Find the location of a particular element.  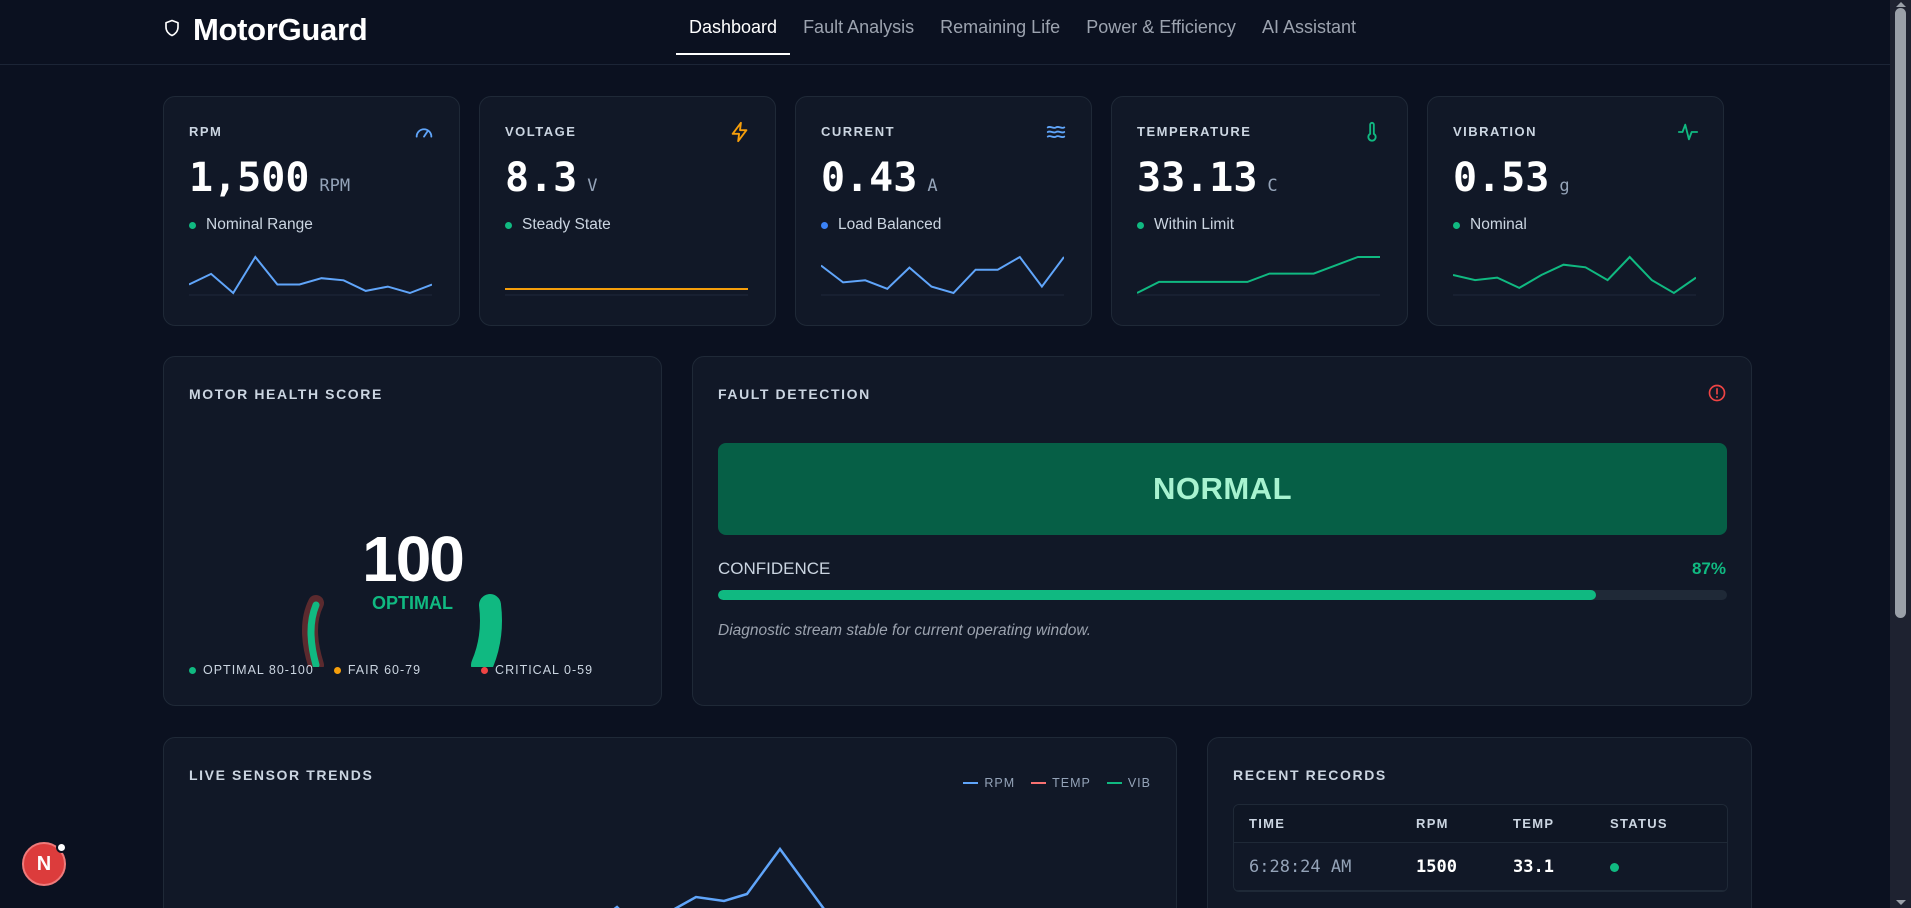

metric-label: TEMPERATURE is located at coordinates (1194, 131).